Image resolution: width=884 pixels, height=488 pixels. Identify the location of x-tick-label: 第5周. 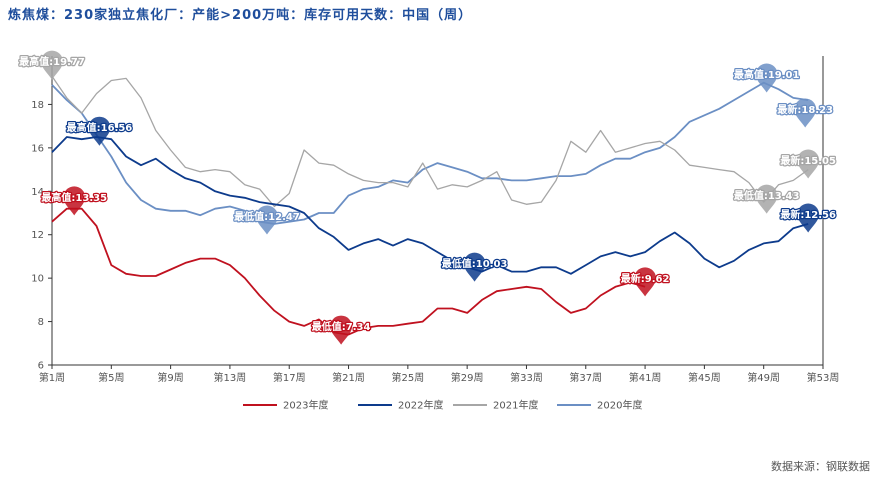
(111, 377).